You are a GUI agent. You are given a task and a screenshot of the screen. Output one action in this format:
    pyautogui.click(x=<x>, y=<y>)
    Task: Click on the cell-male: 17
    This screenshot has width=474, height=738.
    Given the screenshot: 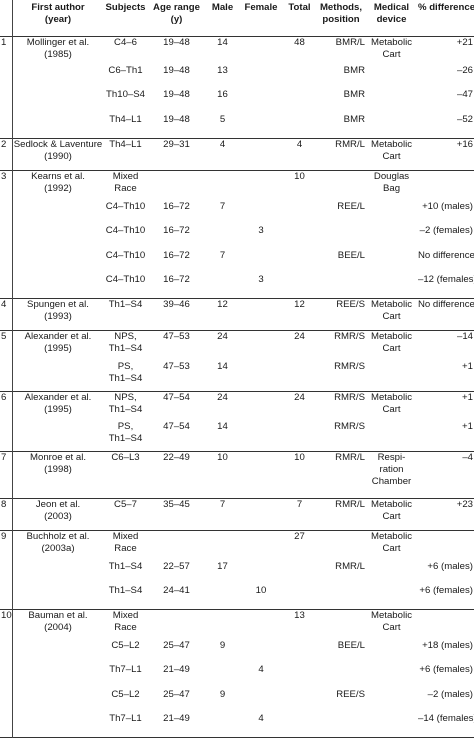 What is the action you would take?
    pyautogui.click(x=222, y=566)
    